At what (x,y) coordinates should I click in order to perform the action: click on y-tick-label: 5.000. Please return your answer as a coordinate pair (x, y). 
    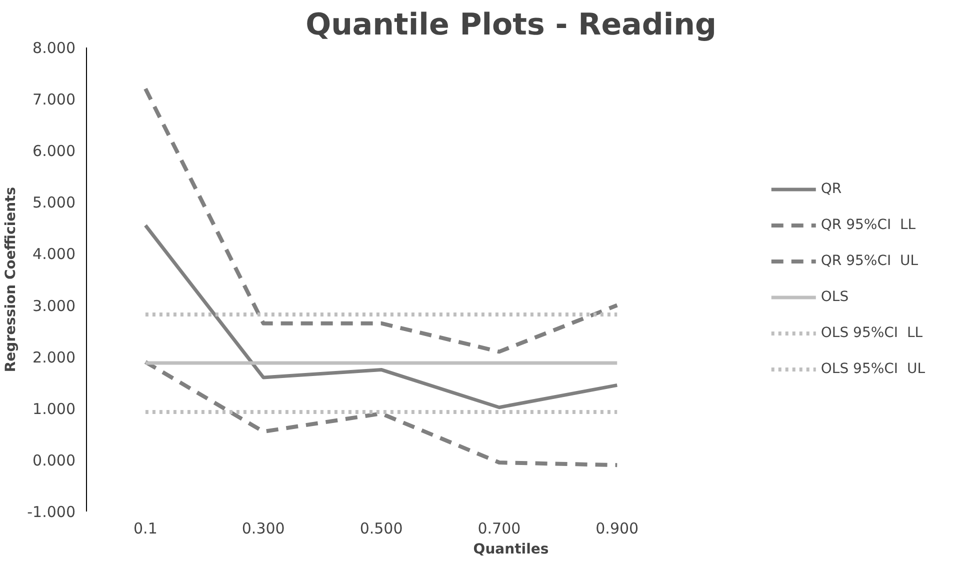
    Looking at the image, I should click on (54, 203).